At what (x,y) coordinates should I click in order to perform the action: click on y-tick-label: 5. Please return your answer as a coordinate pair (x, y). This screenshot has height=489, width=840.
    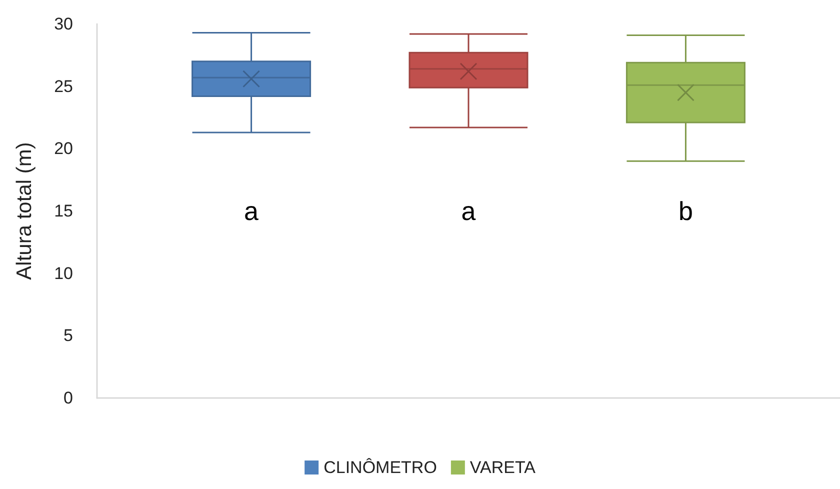
    Looking at the image, I should click on (68, 336).